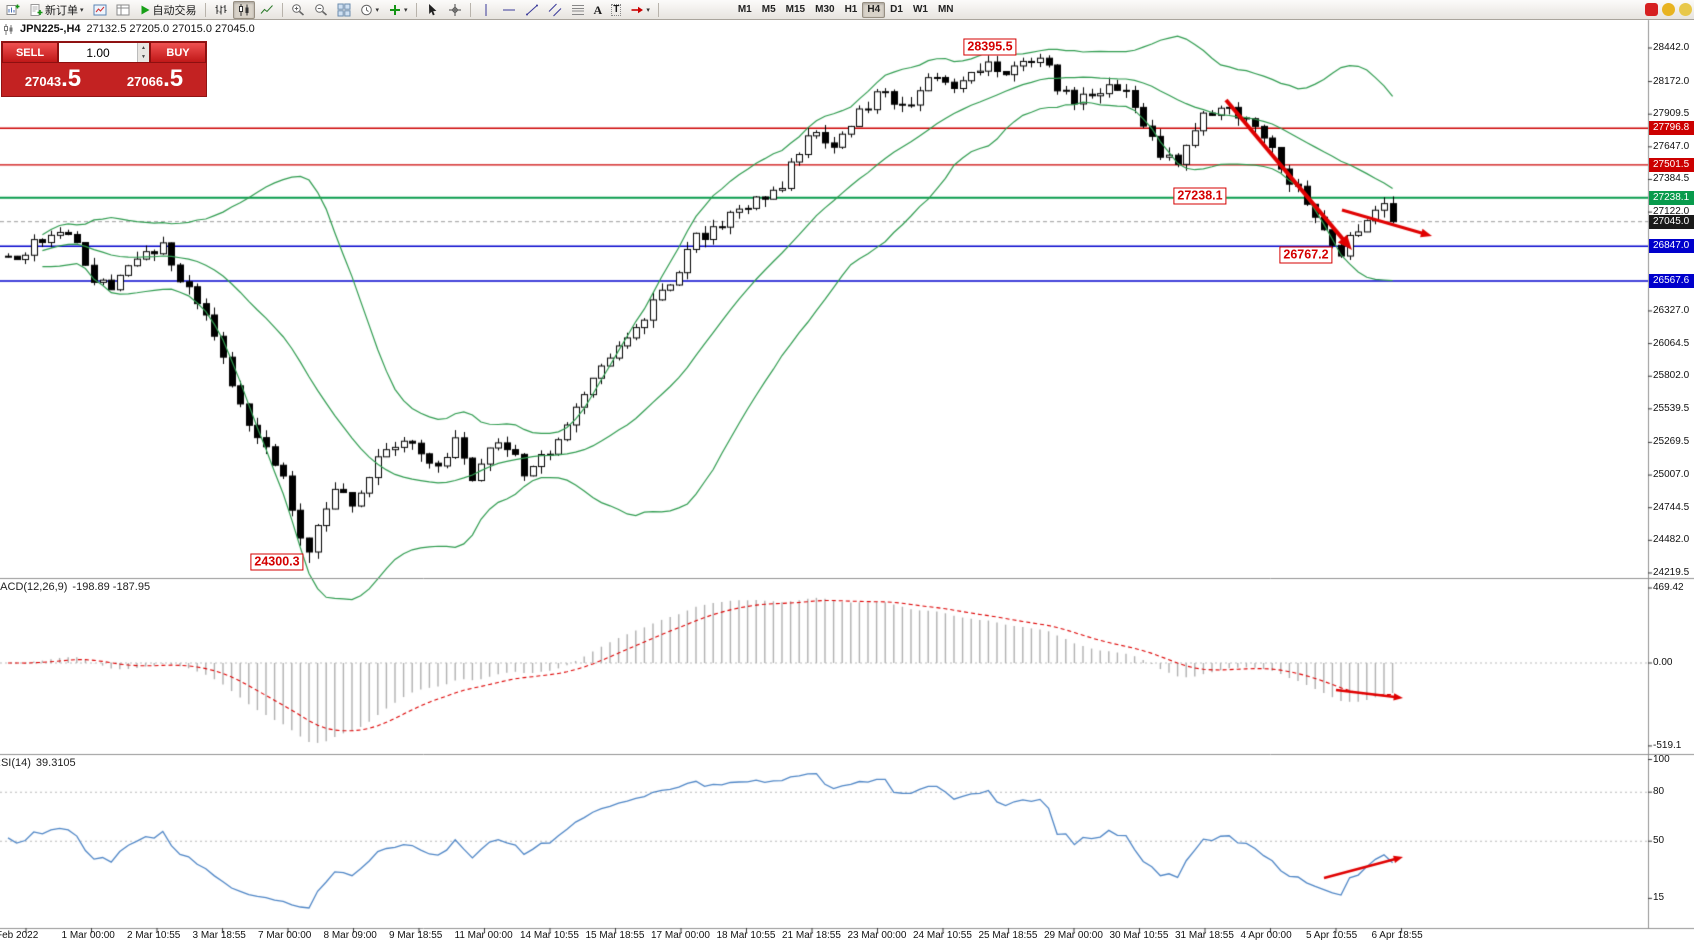 The image size is (1694, 944). I want to click on arrow-tools-button: ▾, so click(640, 10).